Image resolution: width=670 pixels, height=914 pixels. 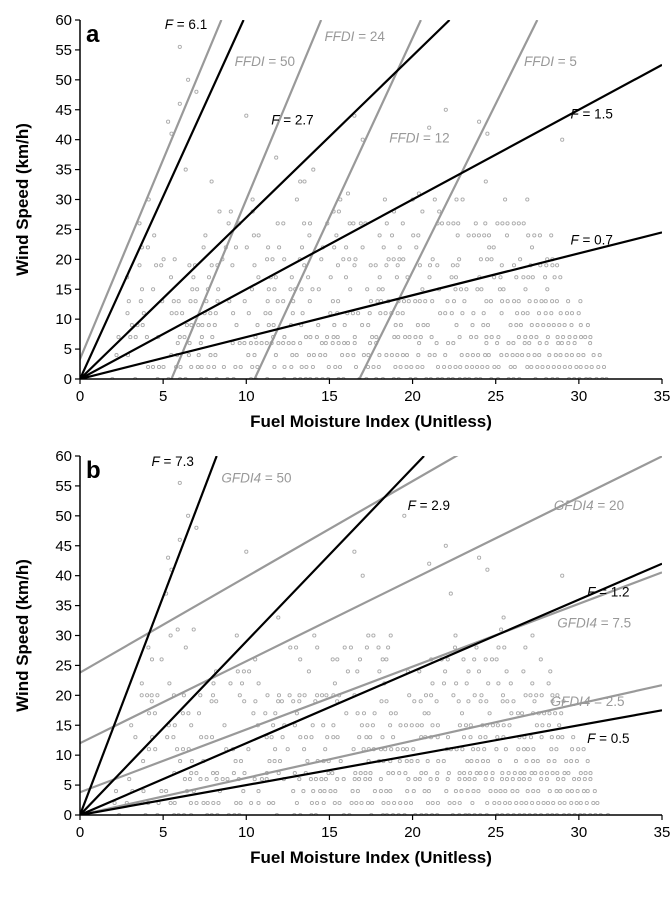 I want to click on index-line-label: GFDI4 = 50, so click(x=256, y=477).